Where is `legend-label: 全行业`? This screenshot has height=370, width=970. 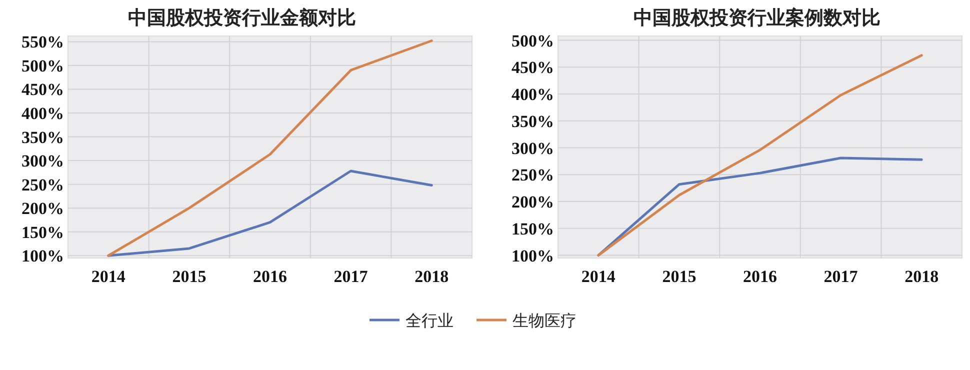
legend-label: 全行业 is located at coordinates (430, 320).